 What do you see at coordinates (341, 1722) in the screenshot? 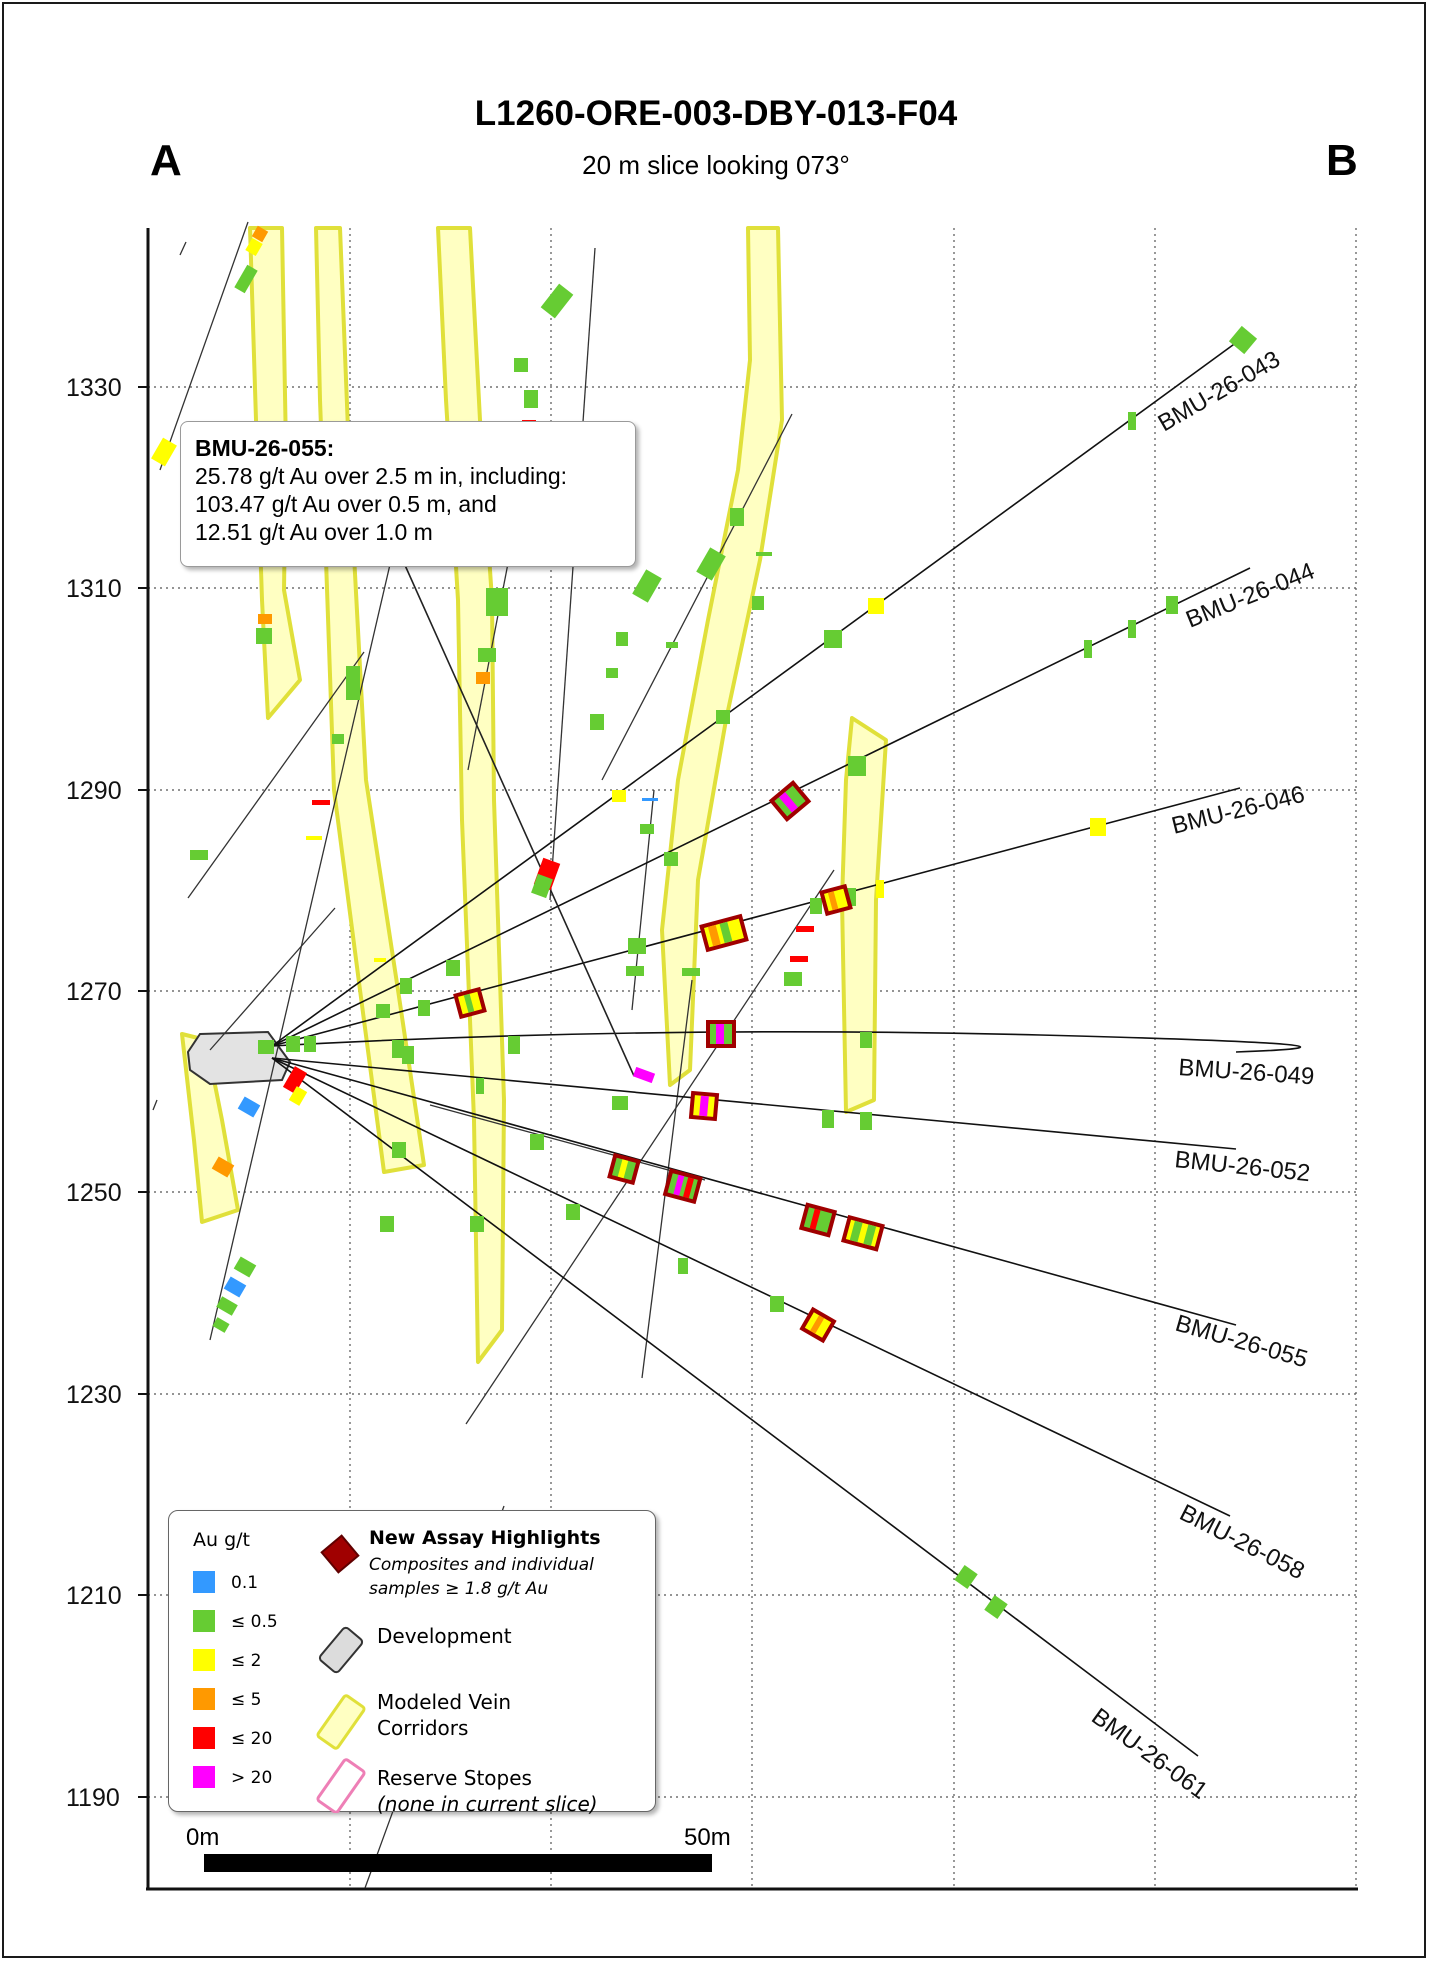
I see `vein-legend-icon` at bounding box center [341, 1722].